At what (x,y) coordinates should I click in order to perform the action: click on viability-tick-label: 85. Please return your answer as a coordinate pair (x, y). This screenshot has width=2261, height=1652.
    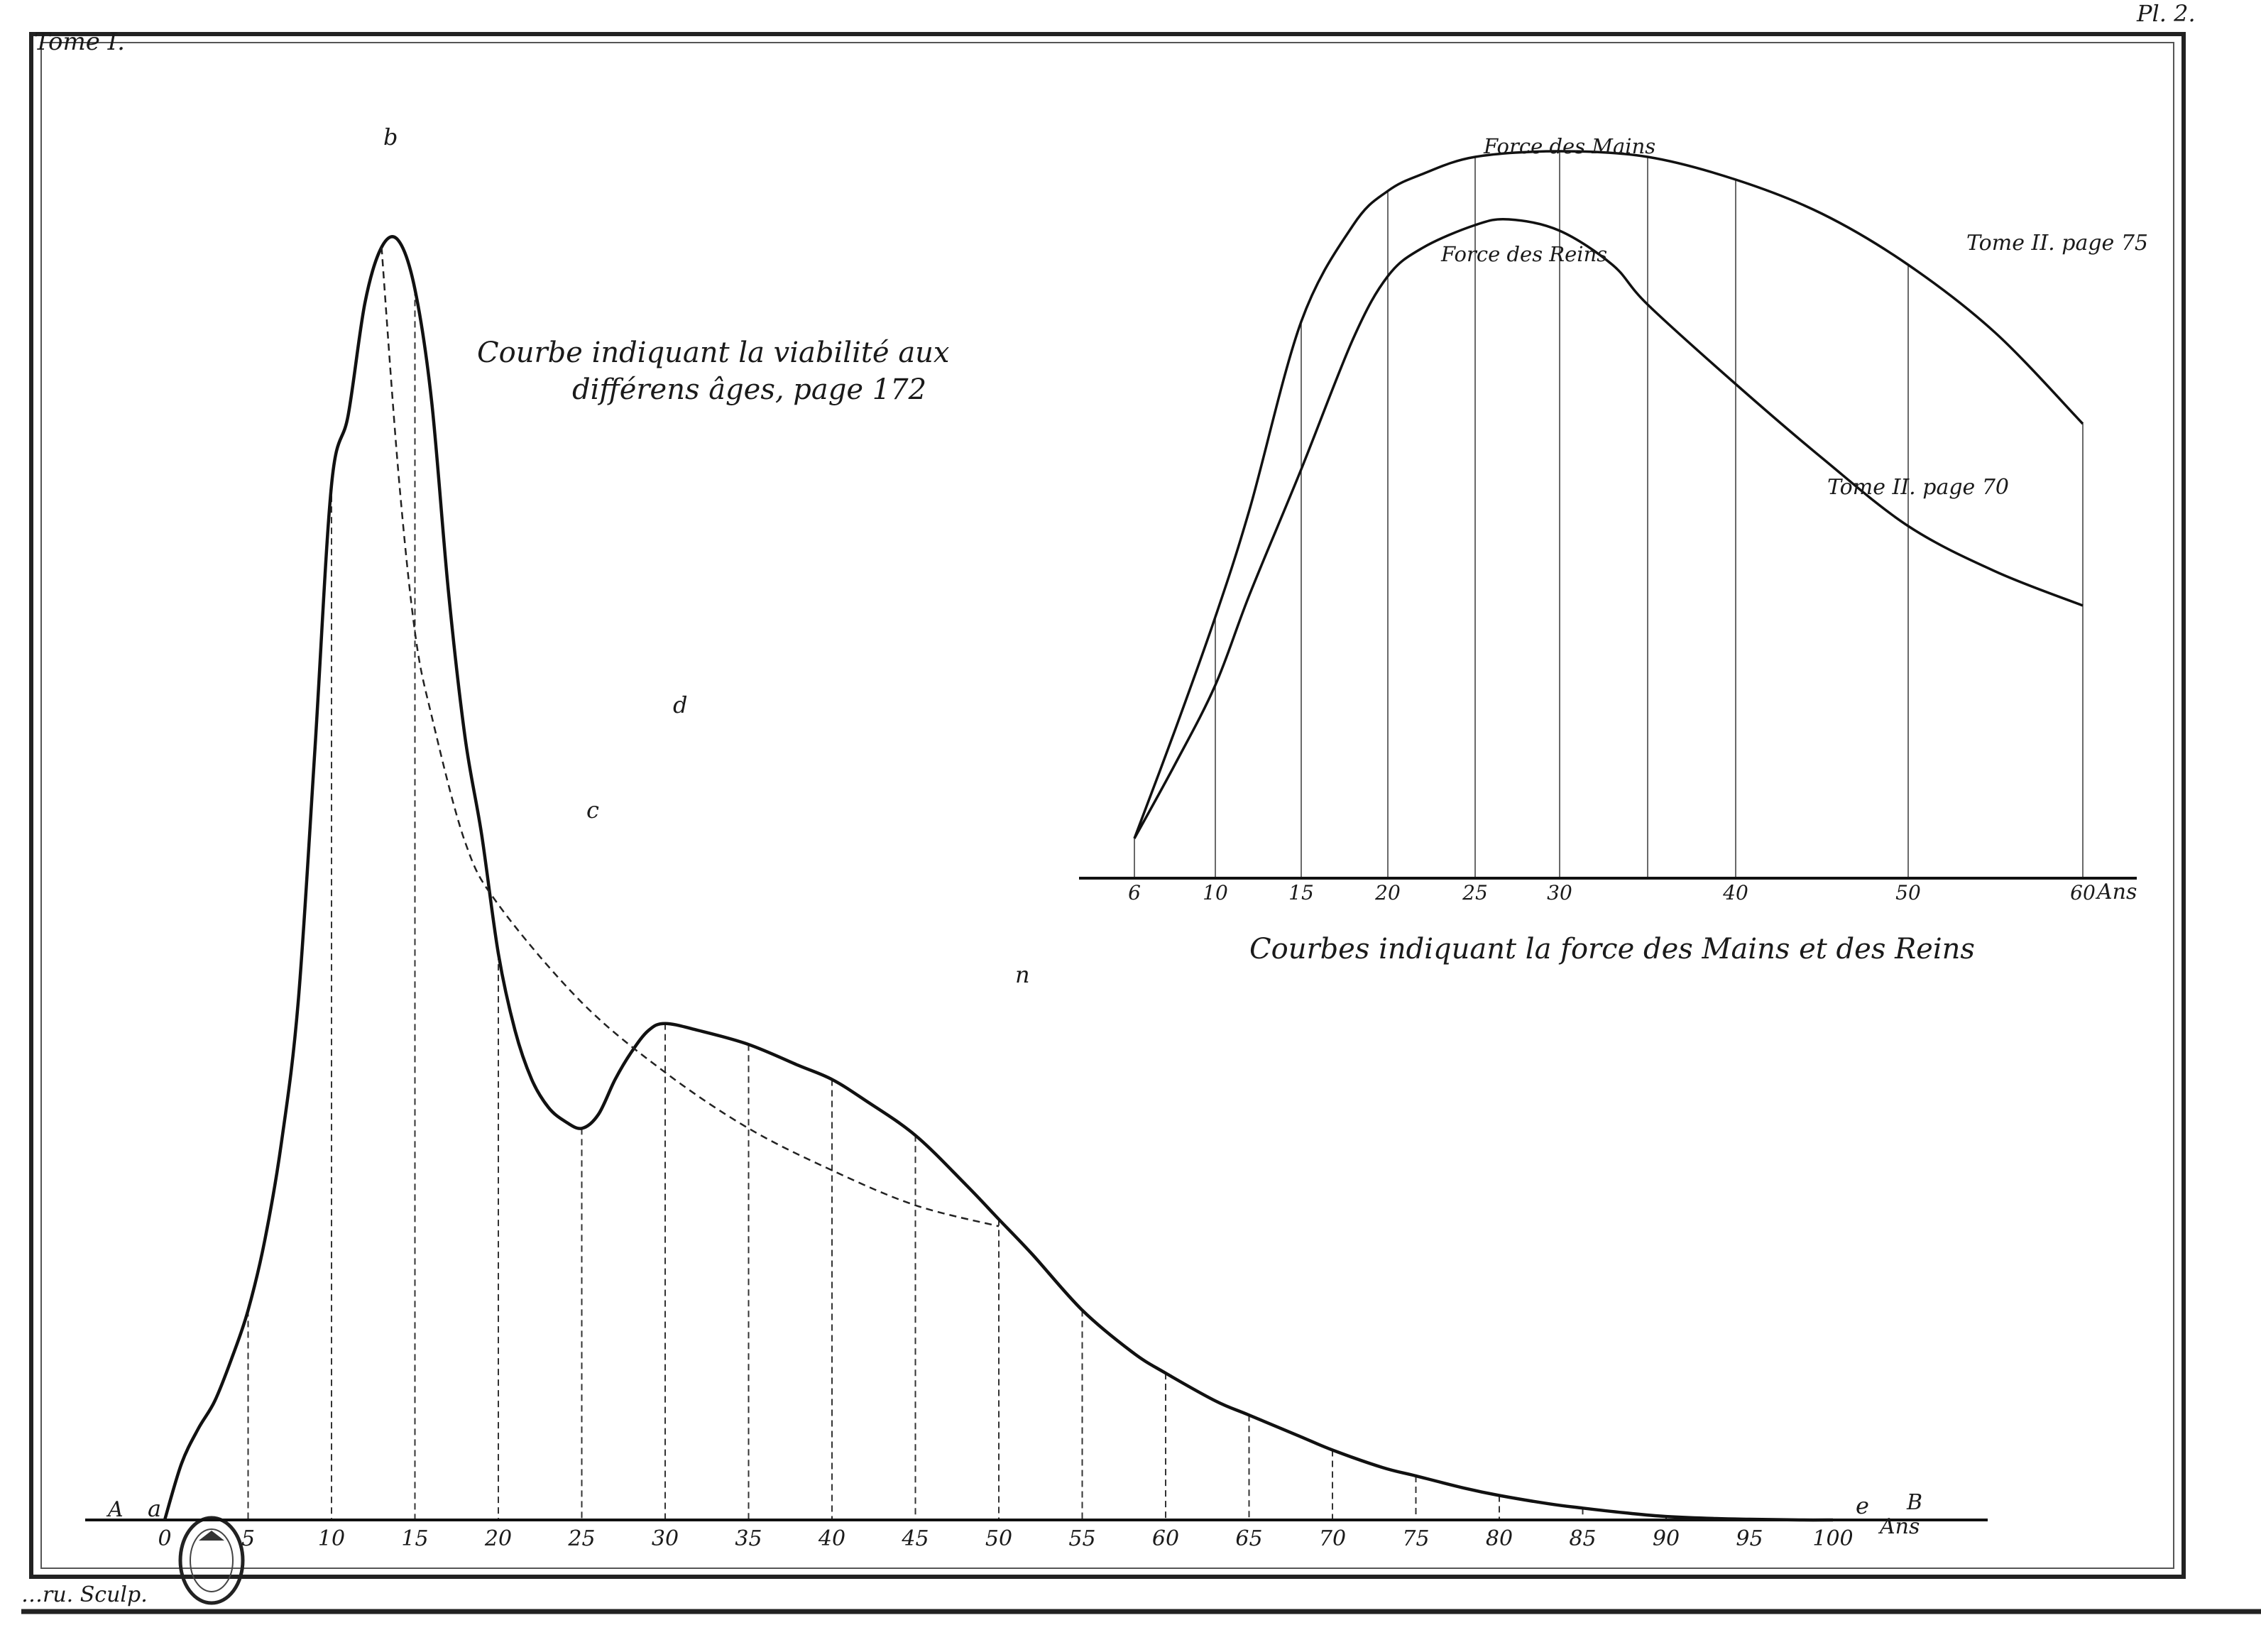
    Looking at the image, I should click on (1582, 1538).